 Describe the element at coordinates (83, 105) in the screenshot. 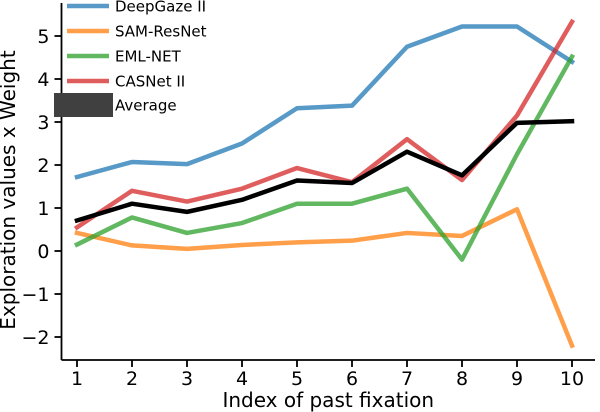

I see `legend-swatch-patch-average` at that location.